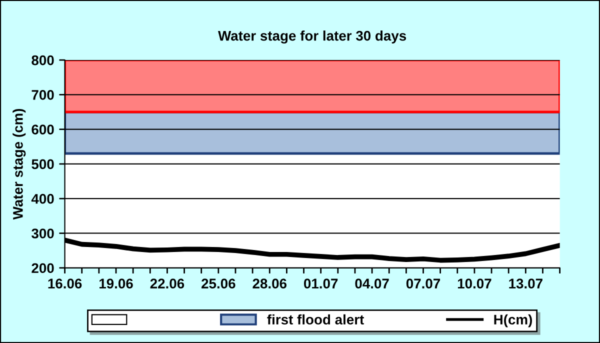 The image size is (600, 343). I want to click on legend-label: H(cm), so click(513, 321).